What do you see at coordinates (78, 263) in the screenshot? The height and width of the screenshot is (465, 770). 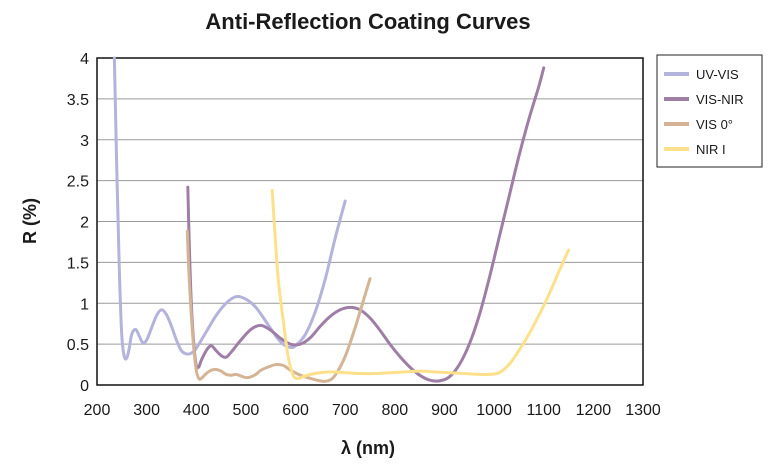 I see `y-tick-label: 1.5` at bounding box center [78, 263].